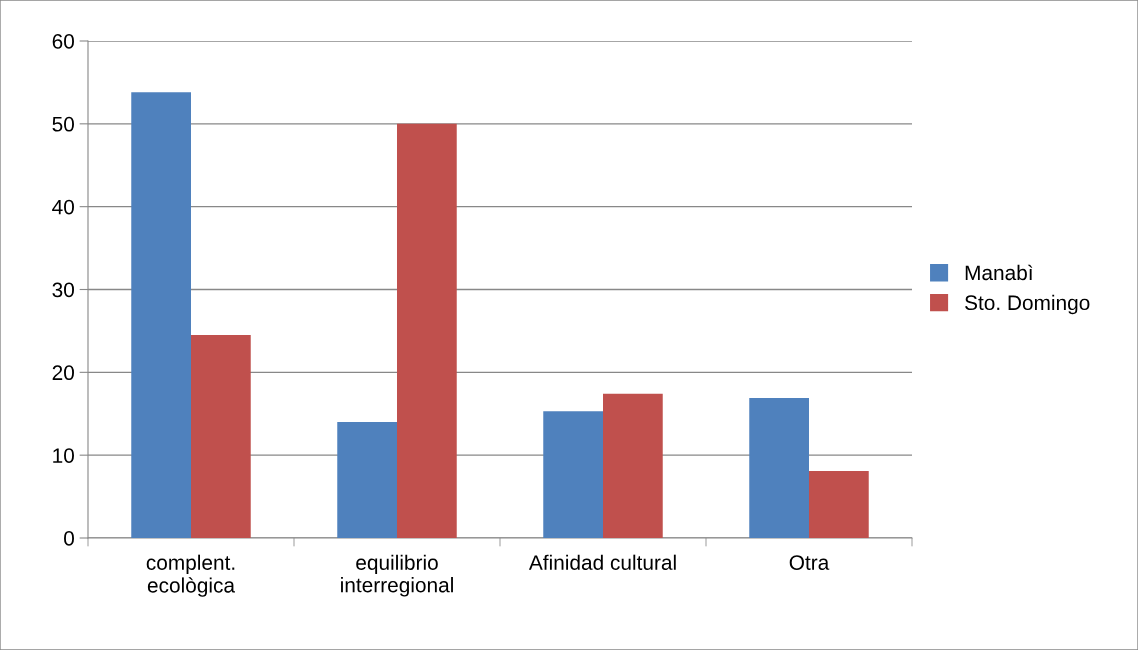 The height and width of the screenshot is (650, 1138). What do you see at coordinates (999, 272) in the screenshot?
I see `legend-label: Manabì` at bounding box center [999, 272].